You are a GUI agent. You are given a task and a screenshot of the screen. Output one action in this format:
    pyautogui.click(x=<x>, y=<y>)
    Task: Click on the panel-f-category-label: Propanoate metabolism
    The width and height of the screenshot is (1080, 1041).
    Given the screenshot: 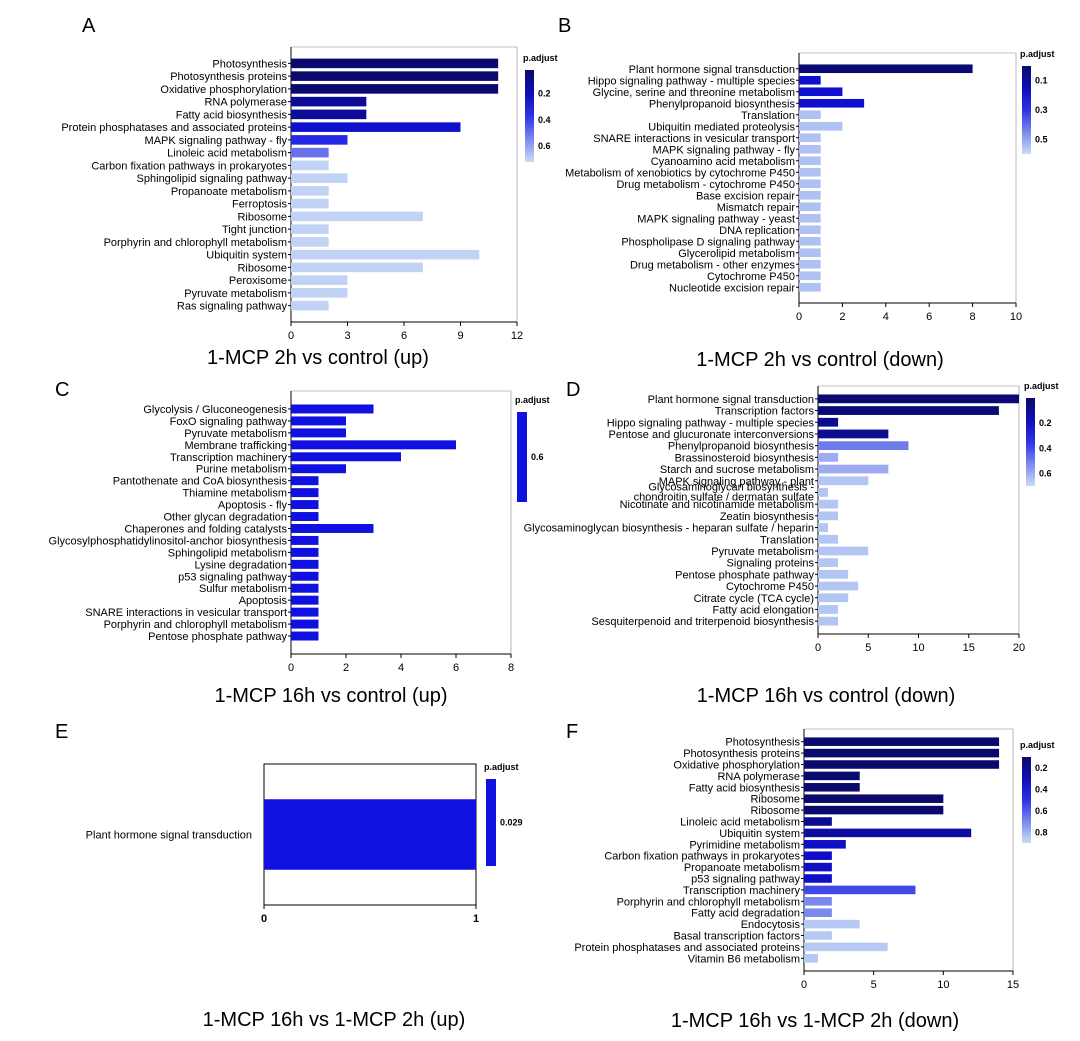 What is the action you would take?
    pyautogui.click(x=742, y=868)
    